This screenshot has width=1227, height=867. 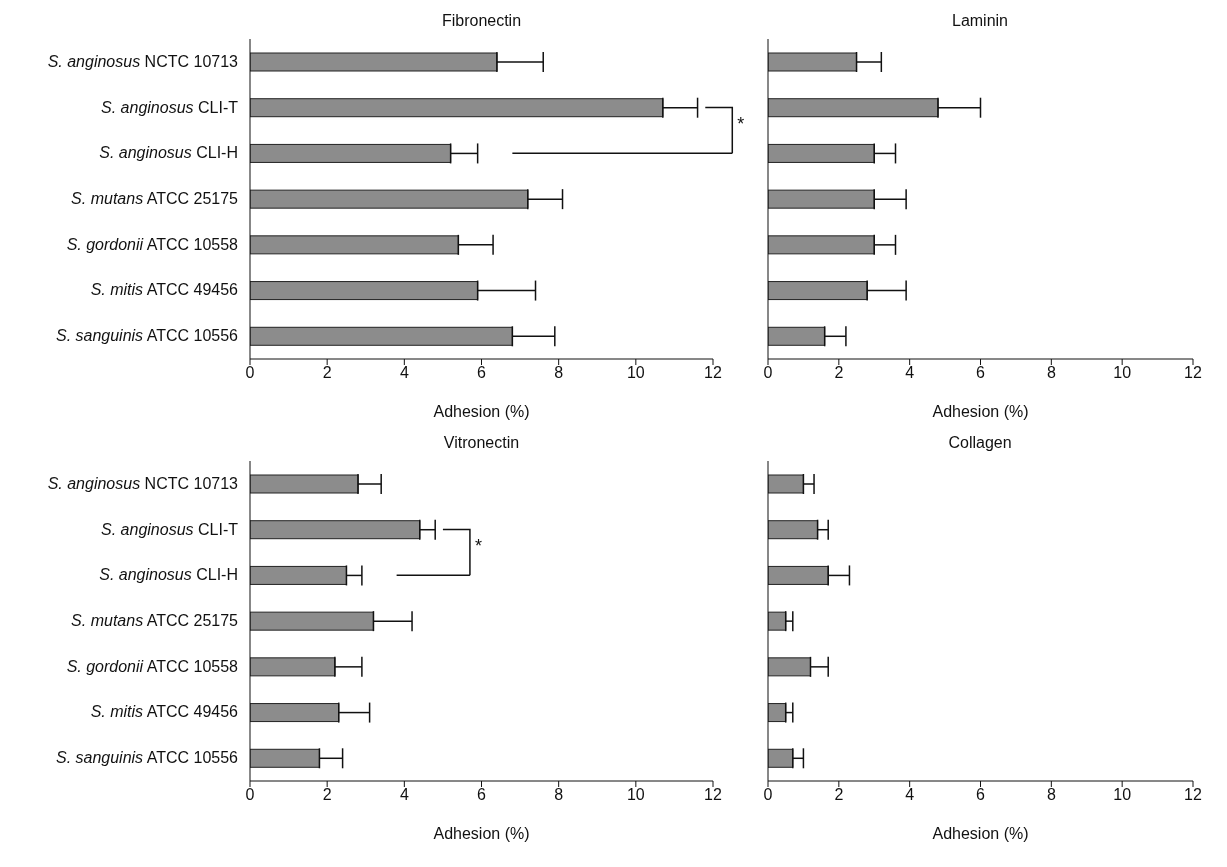 What do you see at coordinates (481, 443) in the screenshot?
I see `chart-title: Vitronectin` at bounding box center [481, 443].